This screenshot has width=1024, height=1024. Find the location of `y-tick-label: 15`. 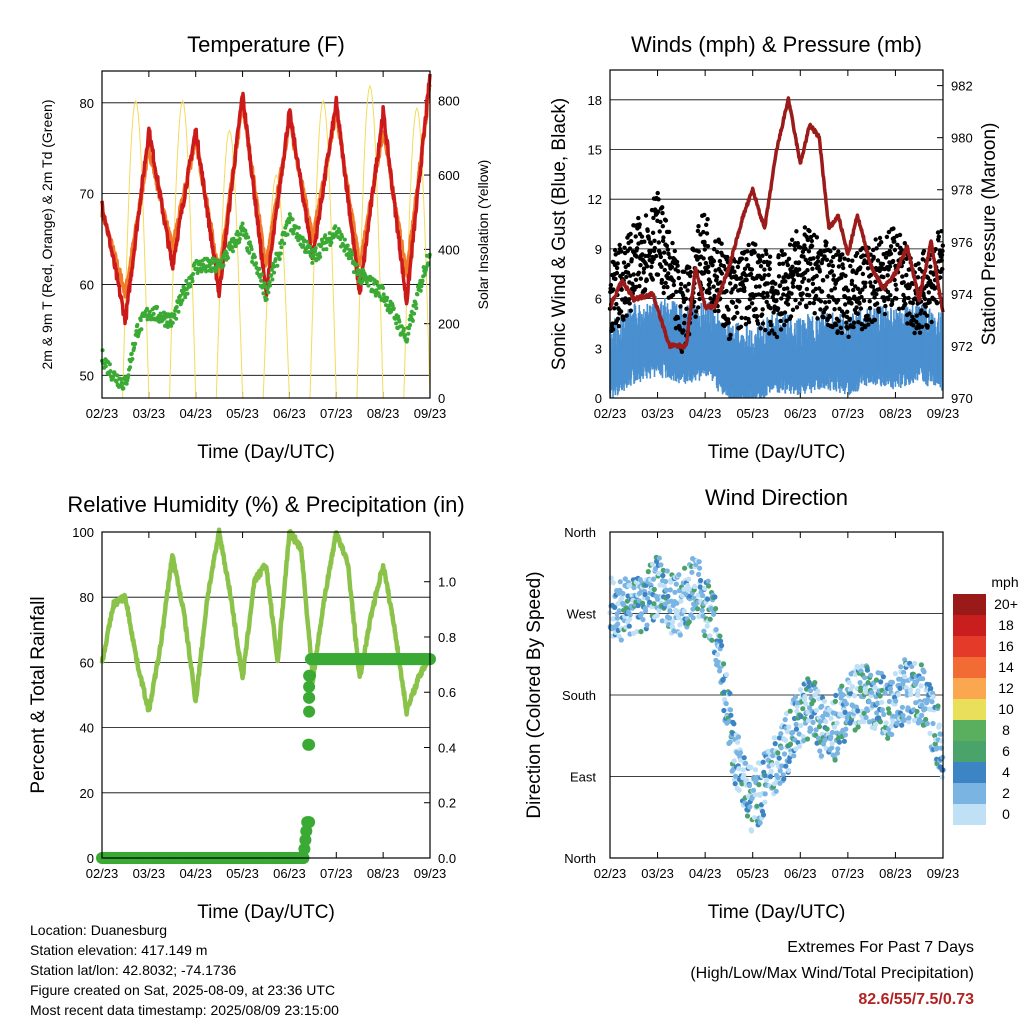

y-tick-label: 15 is located at coordinates (595, 150).